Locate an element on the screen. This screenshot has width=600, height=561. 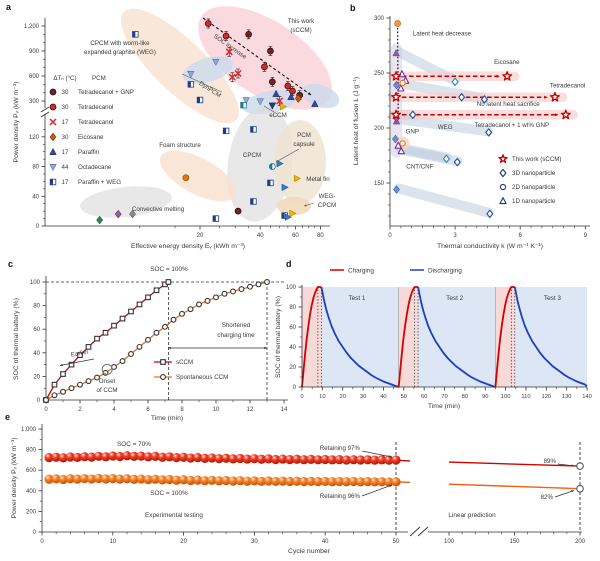
cluster-region is located at coordinates (300, 162).